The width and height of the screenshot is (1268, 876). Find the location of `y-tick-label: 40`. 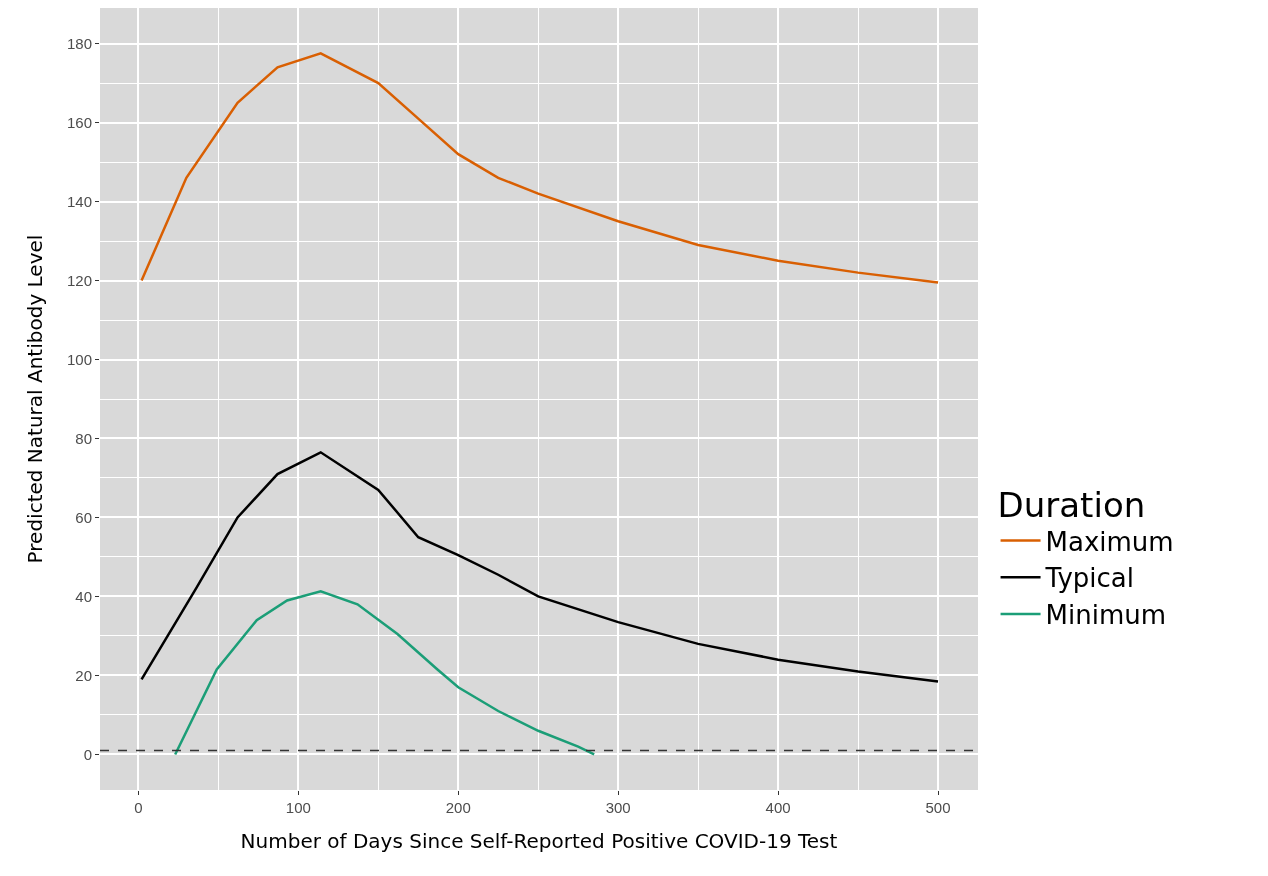

y-tick-label: 40 is located at coordinates (83, 596).